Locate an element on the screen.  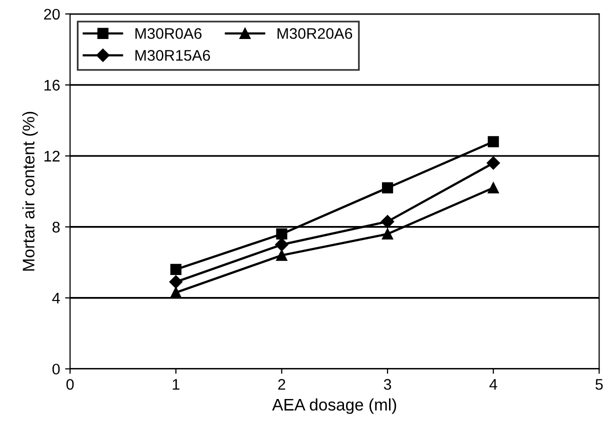
y-axis-title: Mortar air content (%) is located at coordinates (30, 191).